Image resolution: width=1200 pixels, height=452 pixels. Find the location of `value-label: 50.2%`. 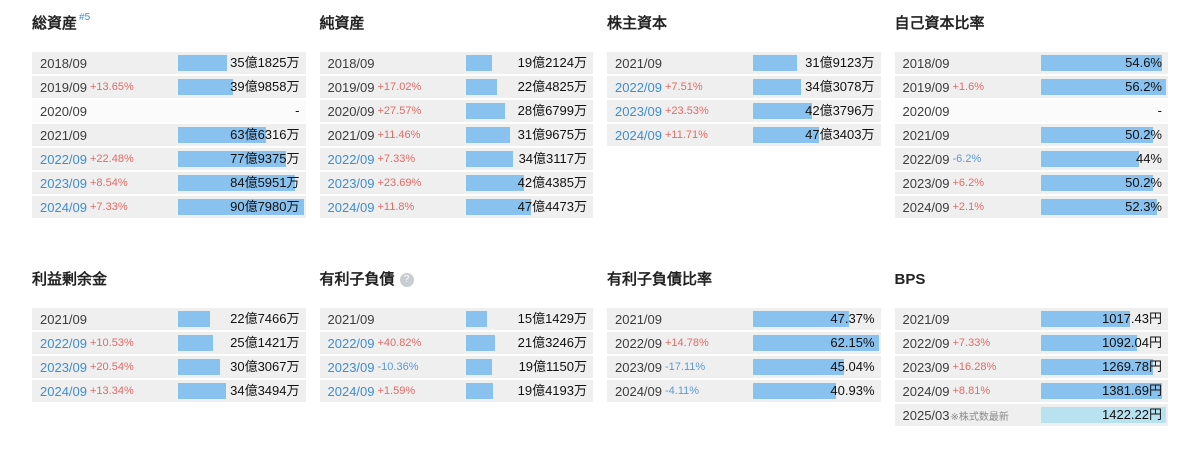

value-label: 50.2% is located at coordinates (1143, 182).